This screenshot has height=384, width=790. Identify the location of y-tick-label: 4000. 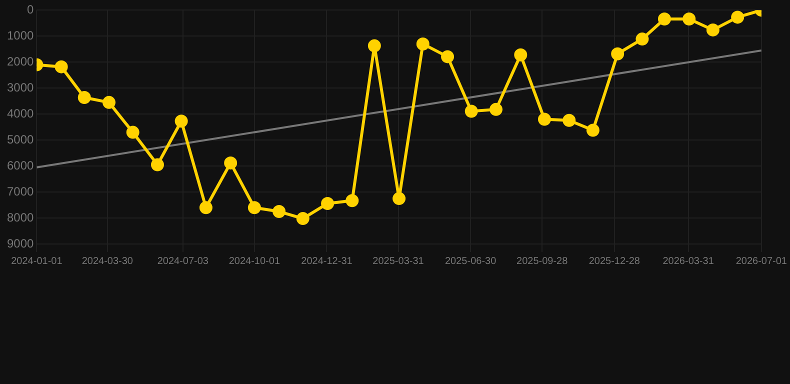
(20, 113).